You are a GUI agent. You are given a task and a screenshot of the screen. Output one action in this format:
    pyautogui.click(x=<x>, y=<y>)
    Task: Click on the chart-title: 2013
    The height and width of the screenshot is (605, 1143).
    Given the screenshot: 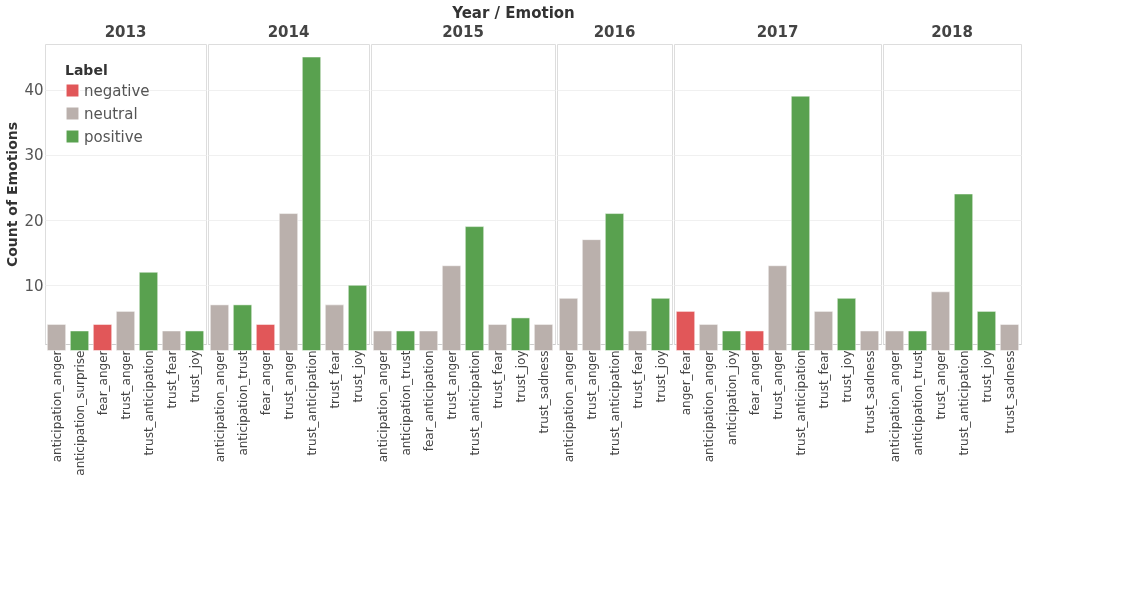 What is the action you would take?
    pyautogui.click(x=125, y=32)
    